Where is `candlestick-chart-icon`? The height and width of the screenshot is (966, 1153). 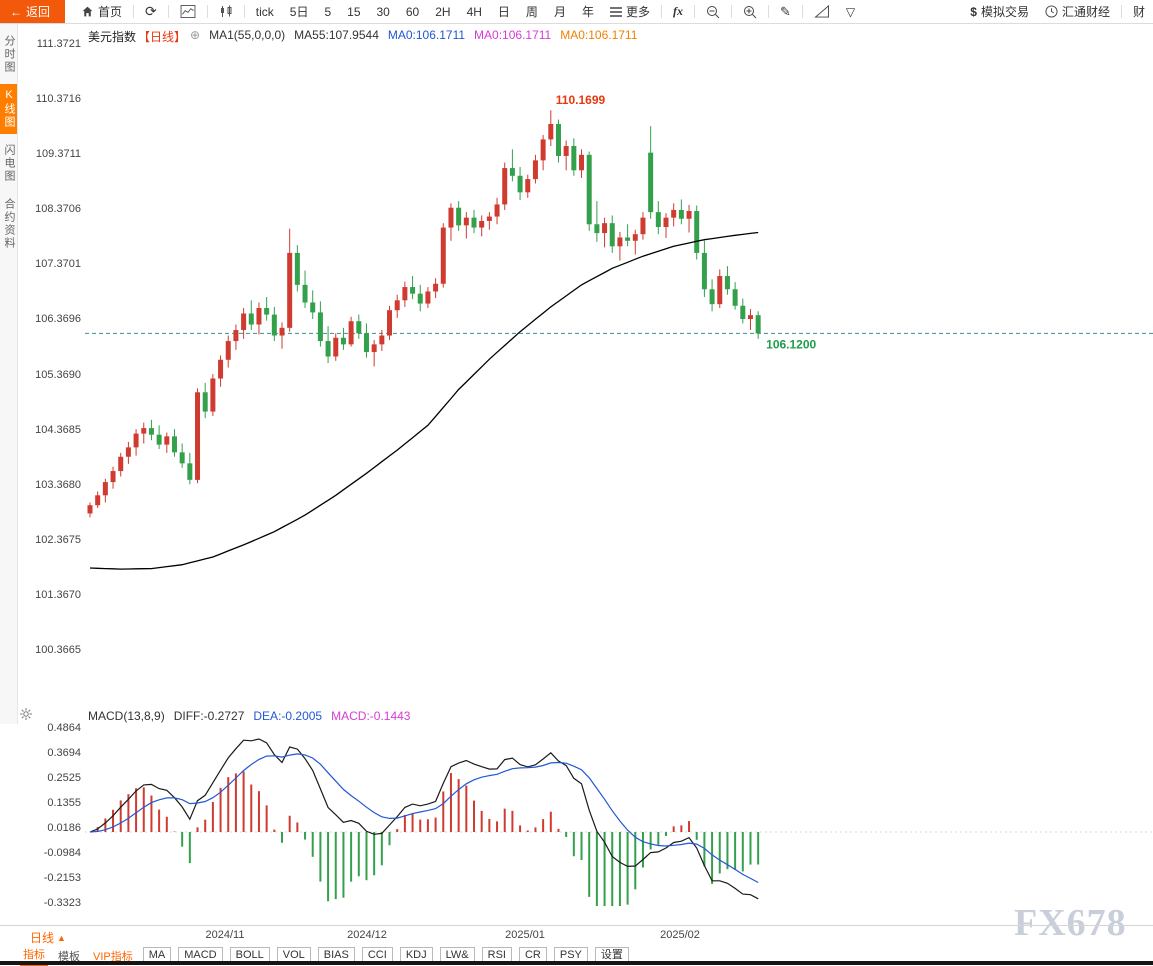 candlestick-chart-icon is located at coordinates (226, 11).